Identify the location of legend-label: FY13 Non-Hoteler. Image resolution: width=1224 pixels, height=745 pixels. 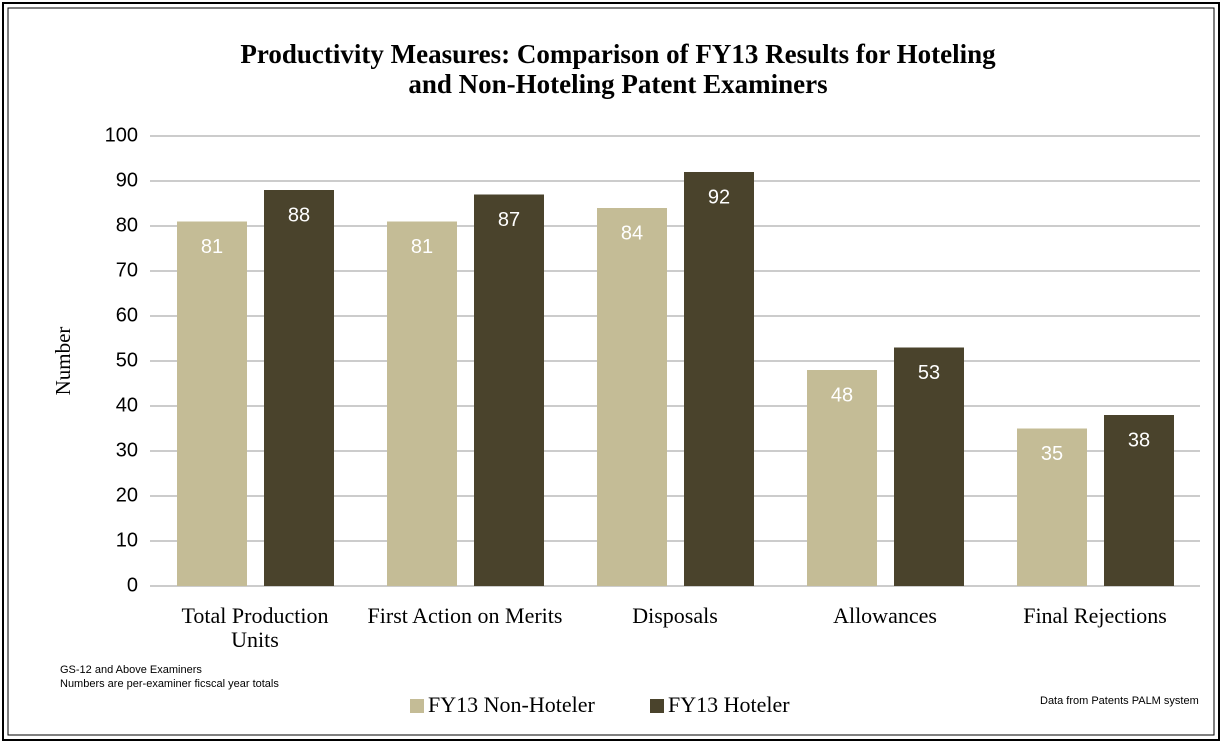
(511, 704).